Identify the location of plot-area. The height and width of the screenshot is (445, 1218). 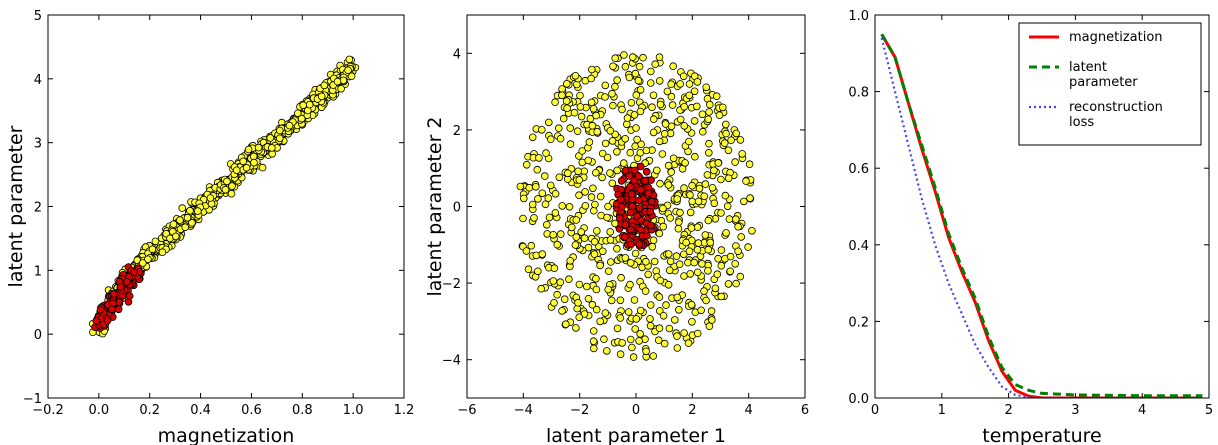
(224, 196).